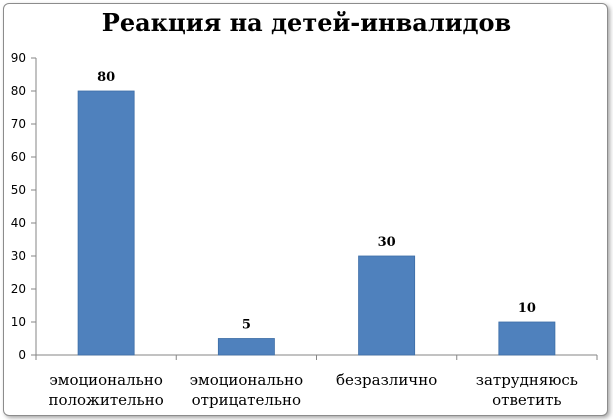 The width and height of the screenshot is (613, 420). What do you see at coordinates (526, 400) in the screenshot?
I see `x-category-label-line: ответить` at bounding box center [526, 400].